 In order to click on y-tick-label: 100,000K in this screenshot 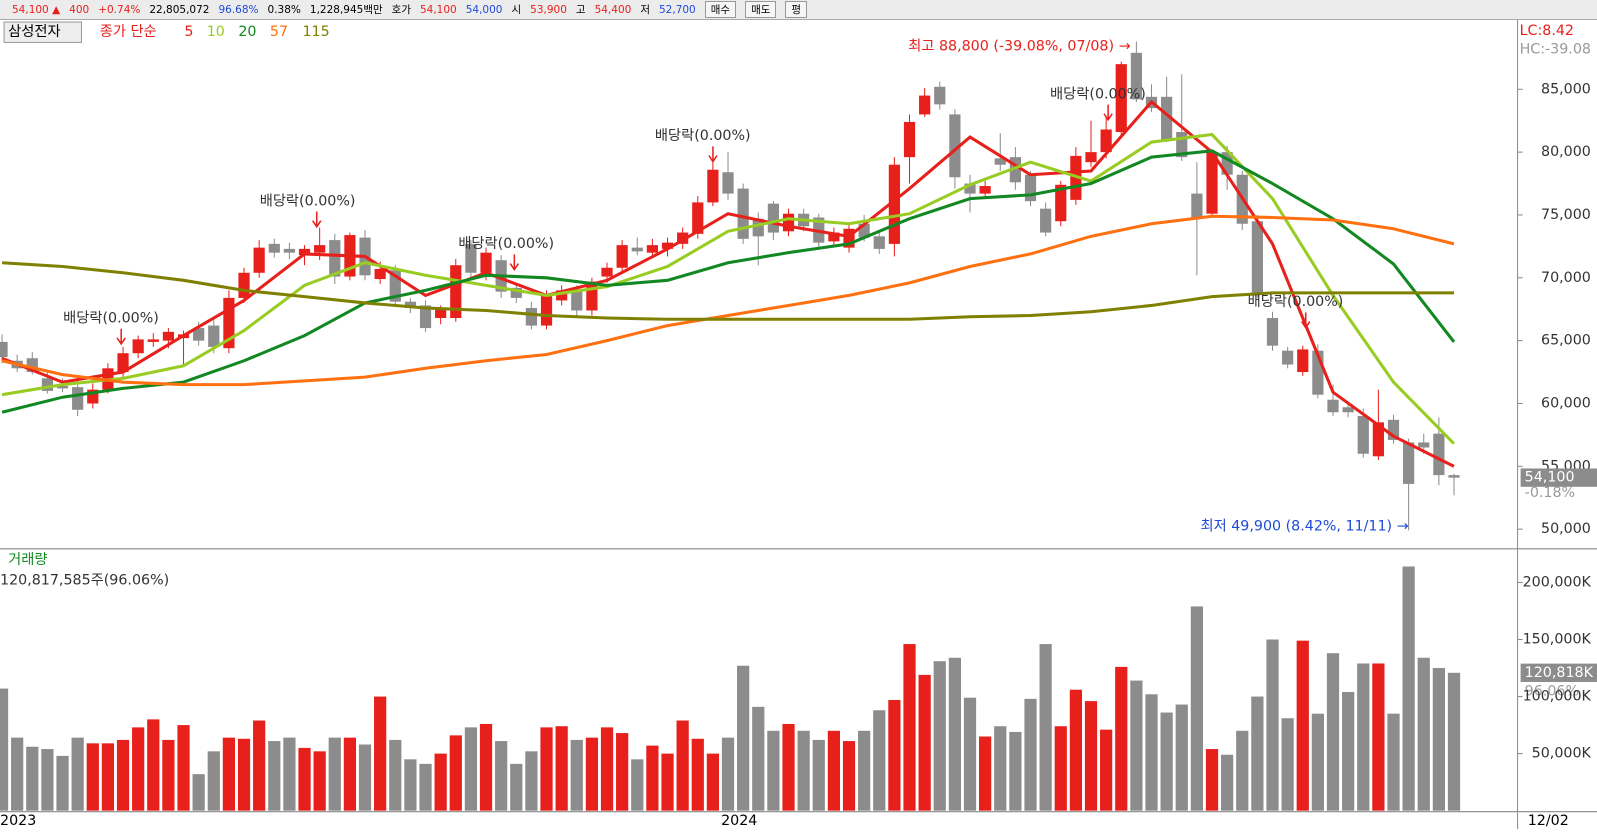, I will do `click(1557, 697)`.